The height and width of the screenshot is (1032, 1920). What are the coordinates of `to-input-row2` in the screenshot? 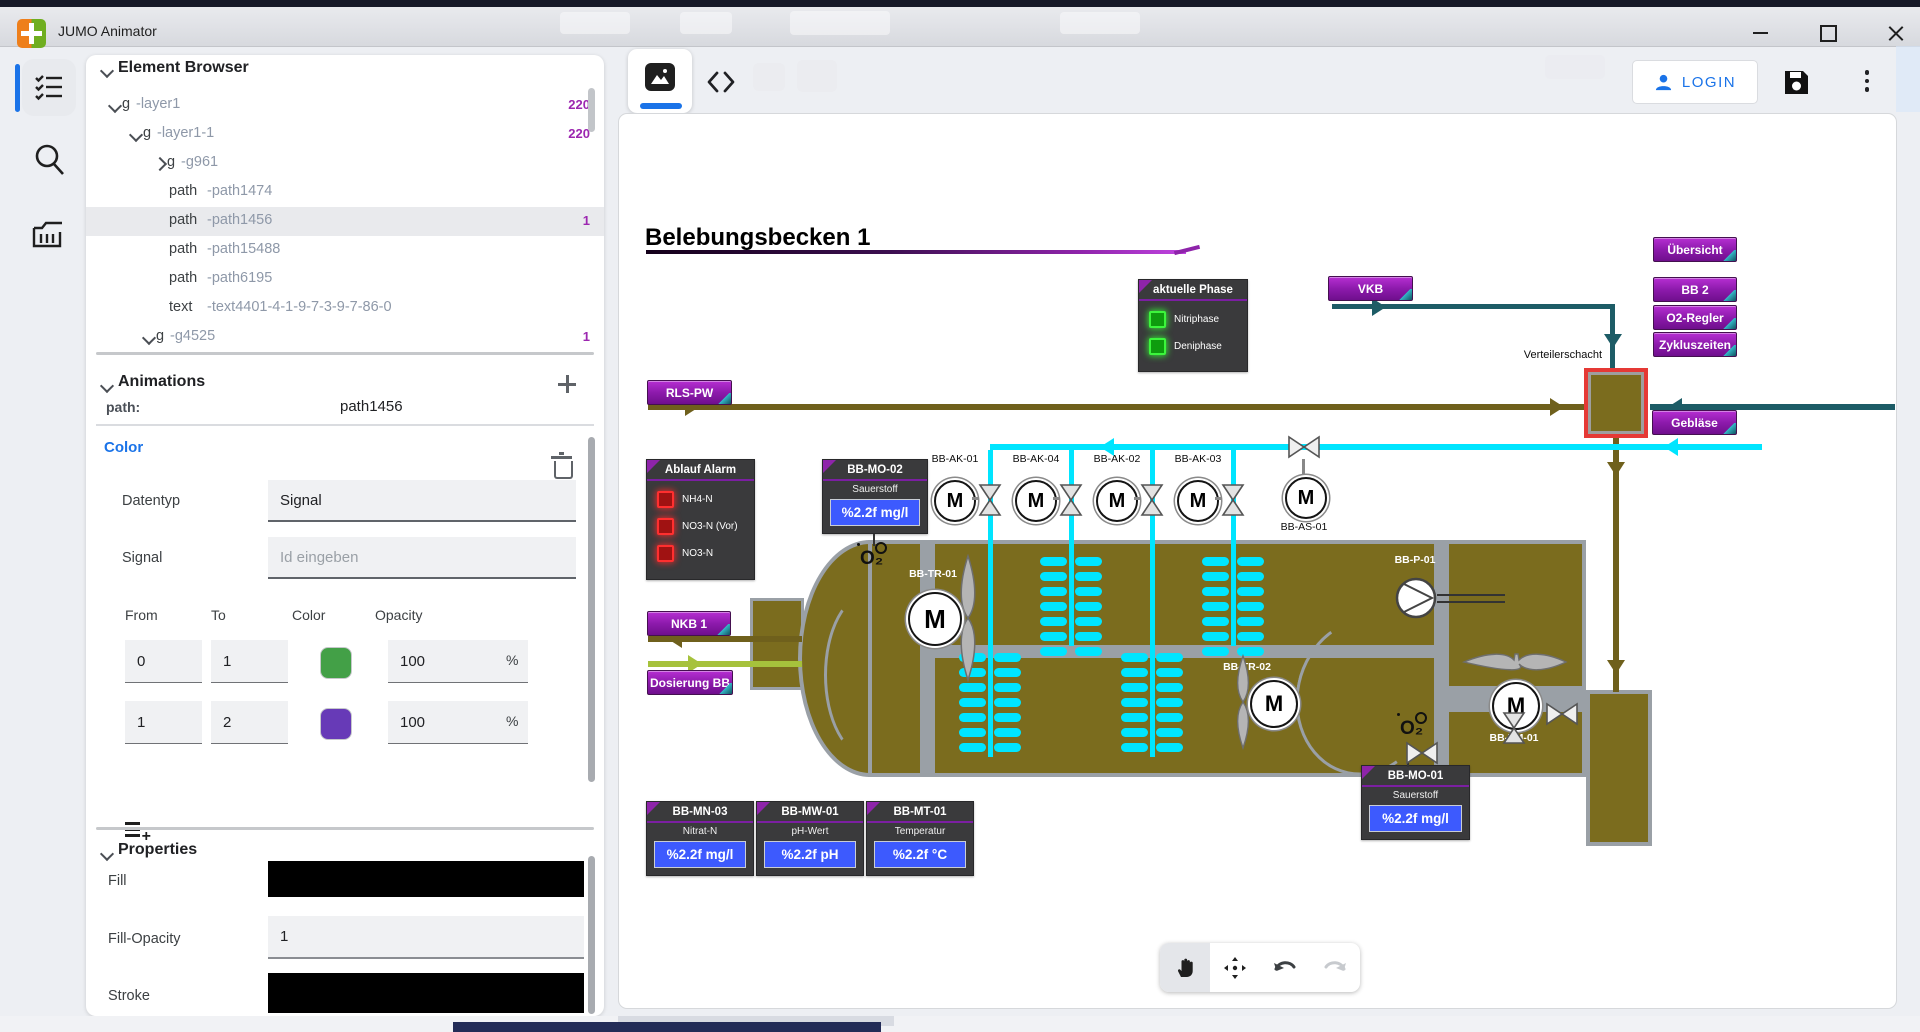 It's located at (249, 722).